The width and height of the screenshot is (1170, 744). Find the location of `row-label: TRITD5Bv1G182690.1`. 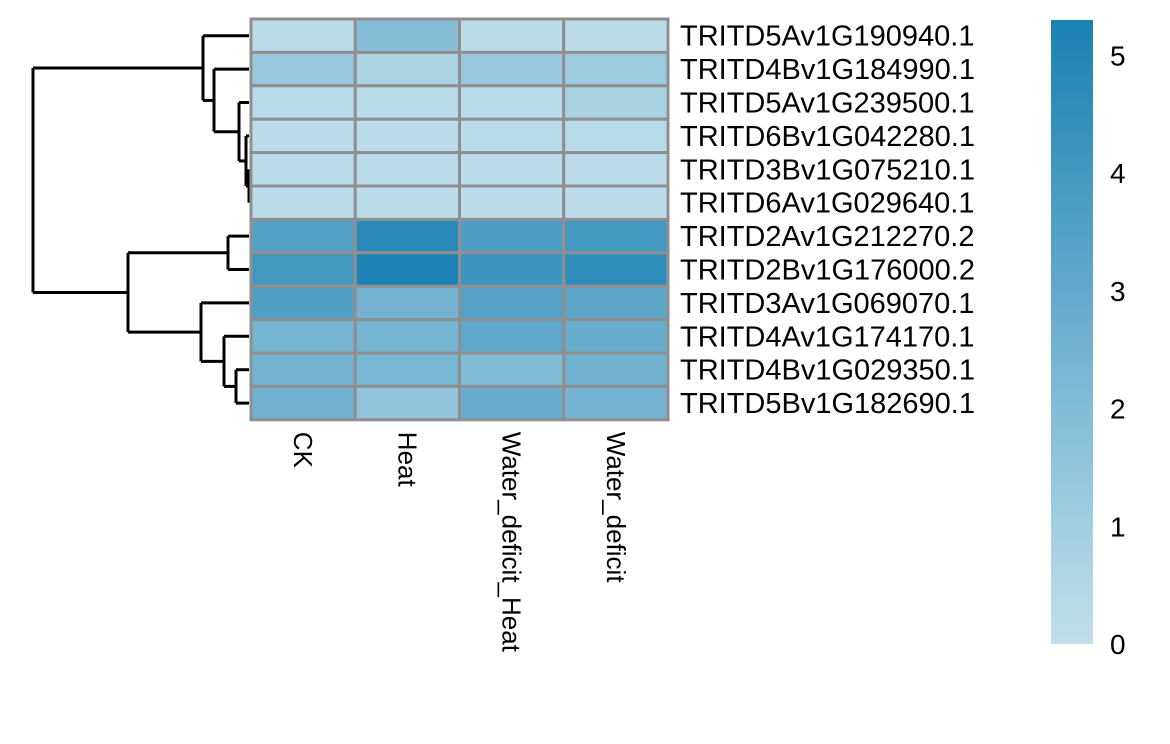

row-label: TRITD5Bv1G182690.1 is located at coordinates (827, 404).